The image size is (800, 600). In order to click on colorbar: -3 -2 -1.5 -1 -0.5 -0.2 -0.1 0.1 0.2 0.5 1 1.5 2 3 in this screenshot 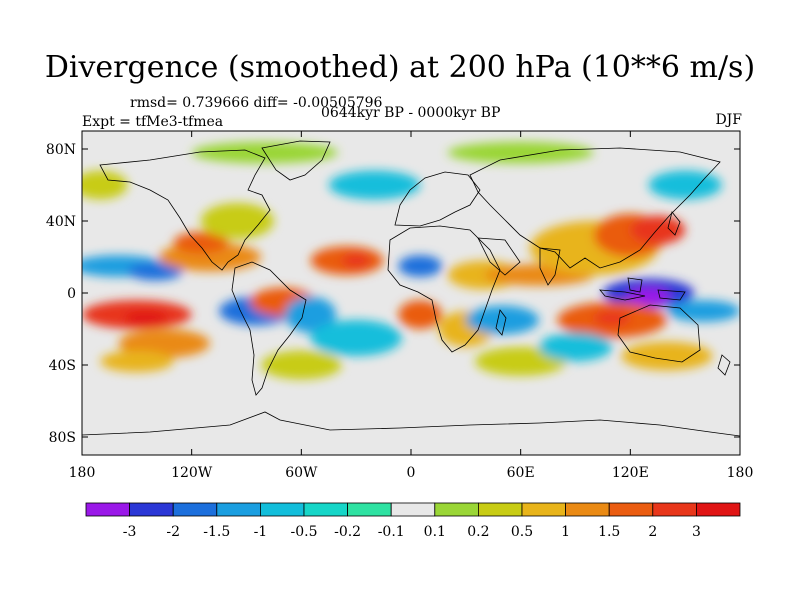, I will do `click(413, 521)`.